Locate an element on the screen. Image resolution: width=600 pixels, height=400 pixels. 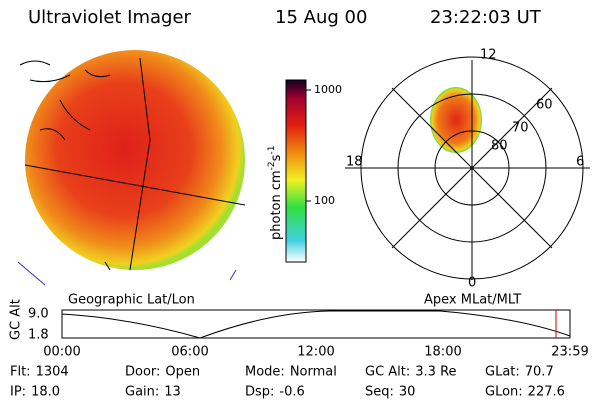
time: 23:22:03 UT is located at coordinates (486, 17).